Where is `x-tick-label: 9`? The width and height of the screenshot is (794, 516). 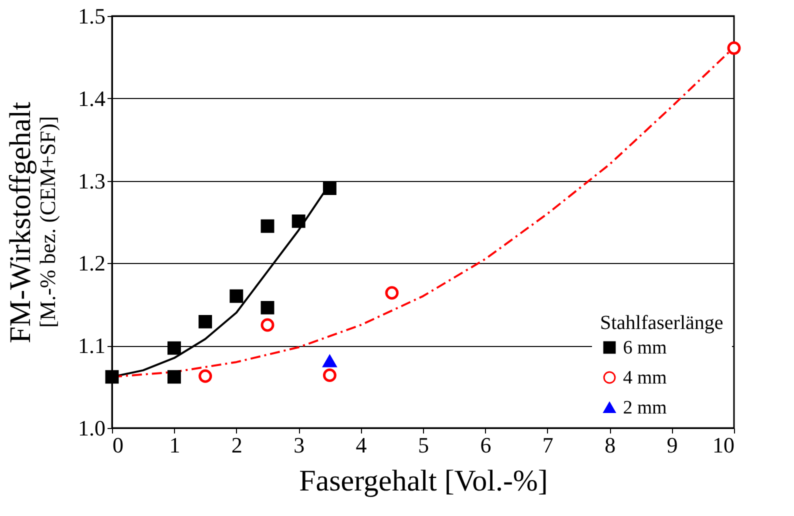
x-tick-label: 9 is located at coordinates (672, 445).